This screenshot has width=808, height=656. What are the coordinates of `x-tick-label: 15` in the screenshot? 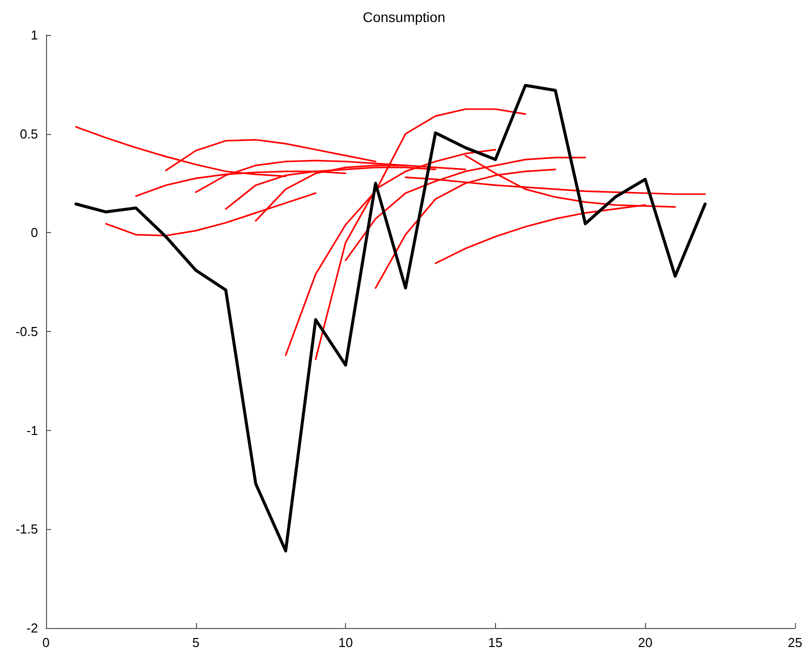 It's located at (495, 642).